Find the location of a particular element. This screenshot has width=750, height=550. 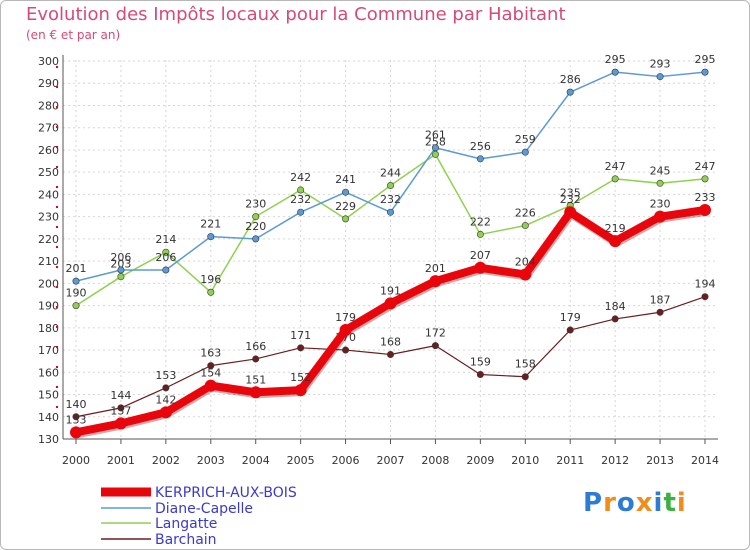

logo-letter: r is located at coordinates (610, 503).